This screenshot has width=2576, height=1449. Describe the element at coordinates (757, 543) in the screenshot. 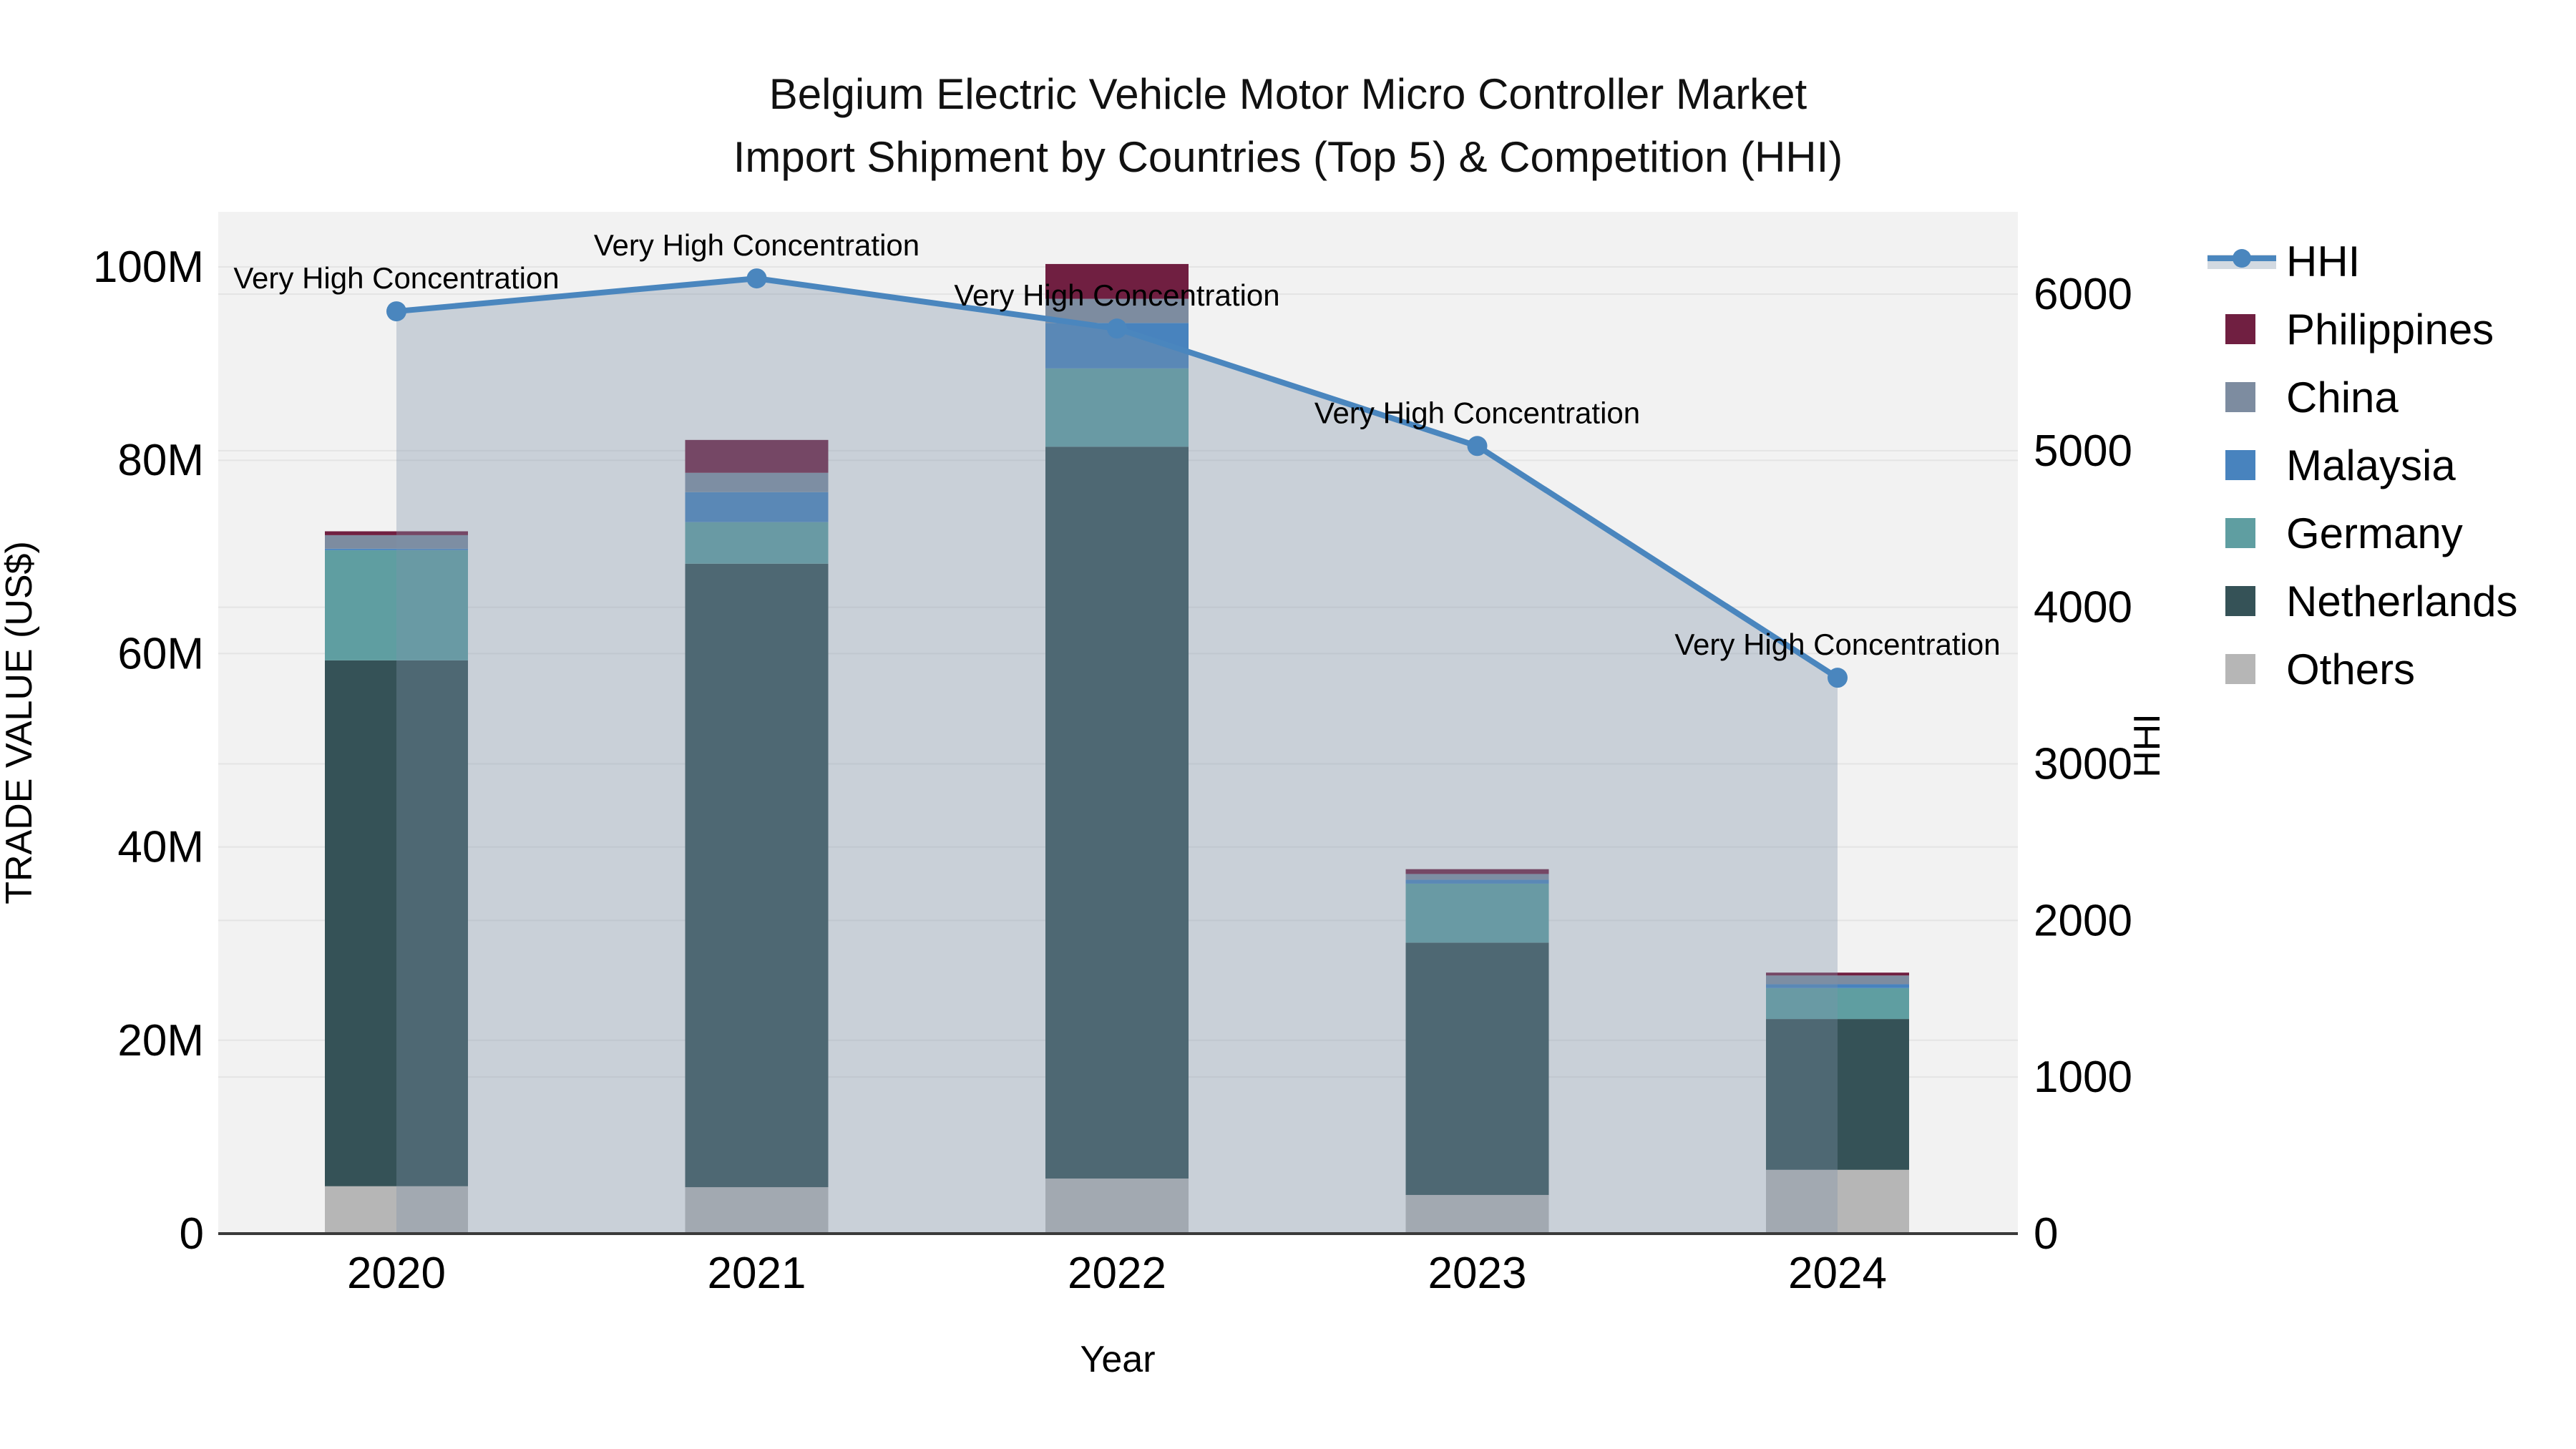

I see `bar-segment-2021-germany` at that location.